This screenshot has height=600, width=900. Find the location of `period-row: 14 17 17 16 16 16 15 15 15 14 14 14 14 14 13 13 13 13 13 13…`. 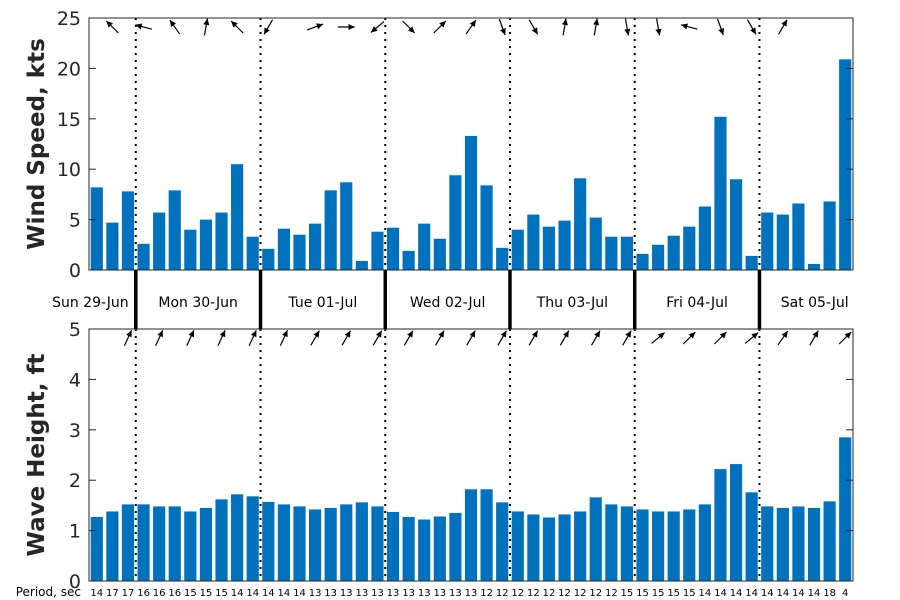

period-row: 14 17 17 16 16 16 15 15 15 14 14 14 14 14 13 13 13 13 13 13… is located at coordinates (469, 593).